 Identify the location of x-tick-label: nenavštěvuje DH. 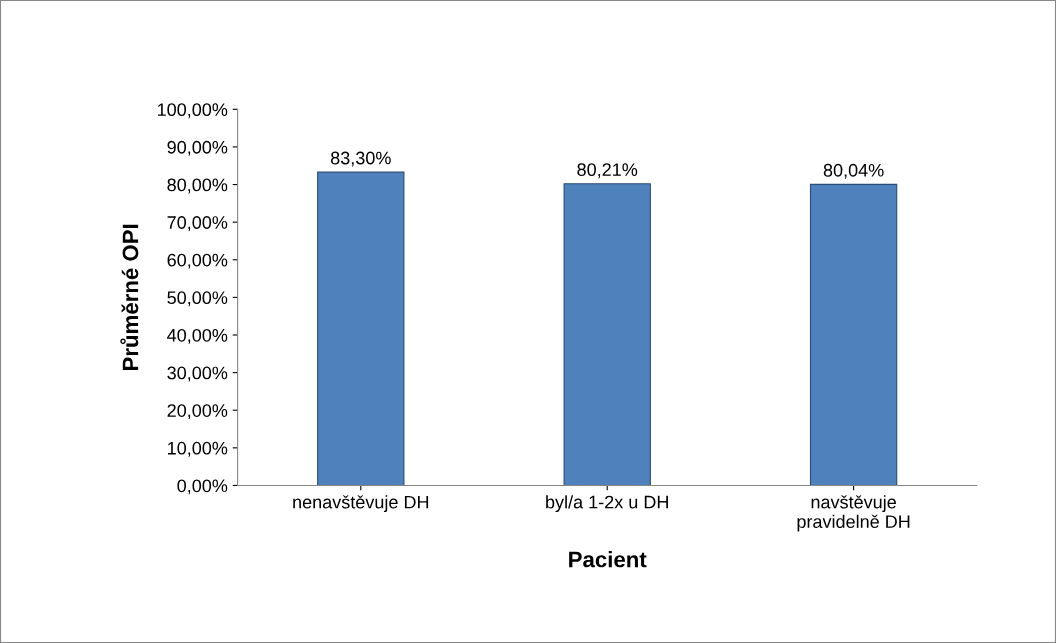
(361, 504).